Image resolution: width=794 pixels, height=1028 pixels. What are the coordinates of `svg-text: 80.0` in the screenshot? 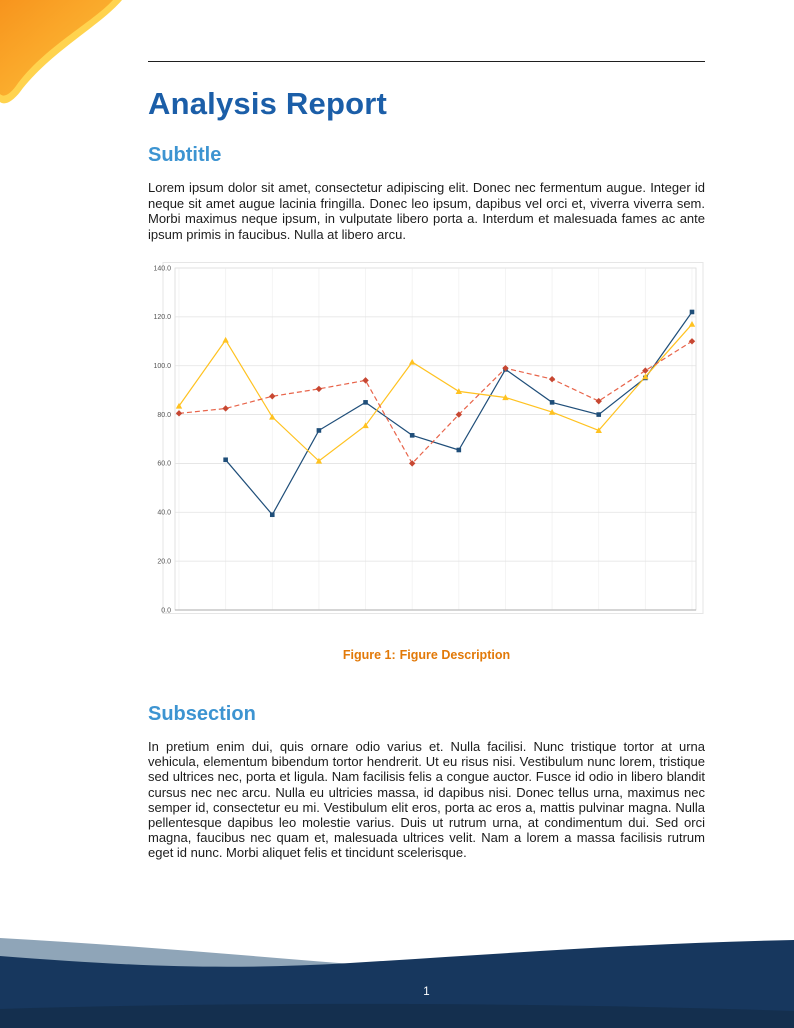 It's located at (164, 415).